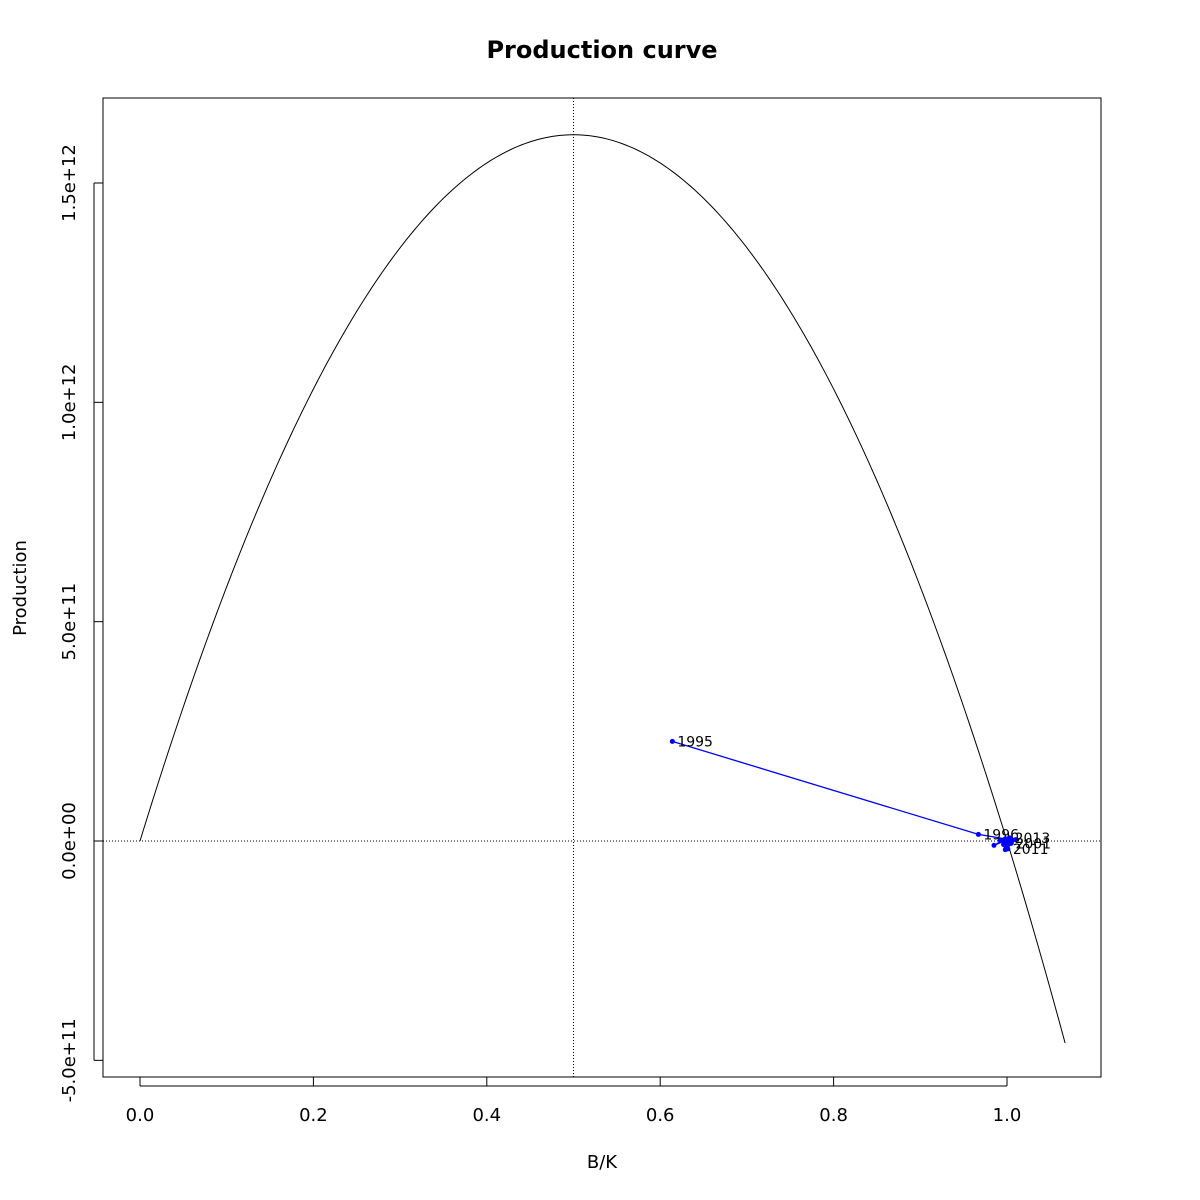  I want to click on y-tick-label: 1.0e+12, so click(69, 402).